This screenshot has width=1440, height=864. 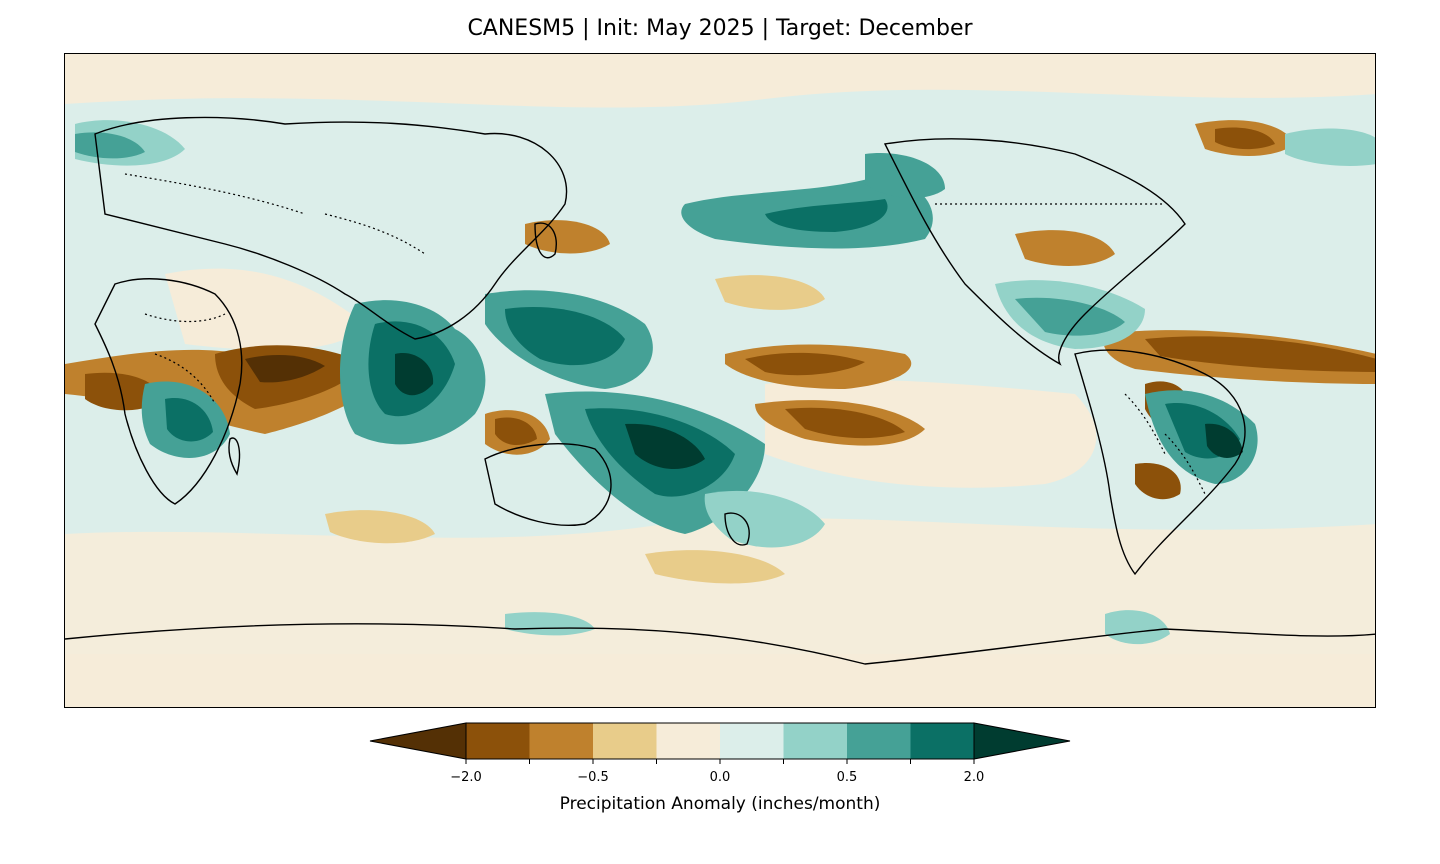 I want to click on colorbar-tick-label: 0.0, so click(x=720, y=777).